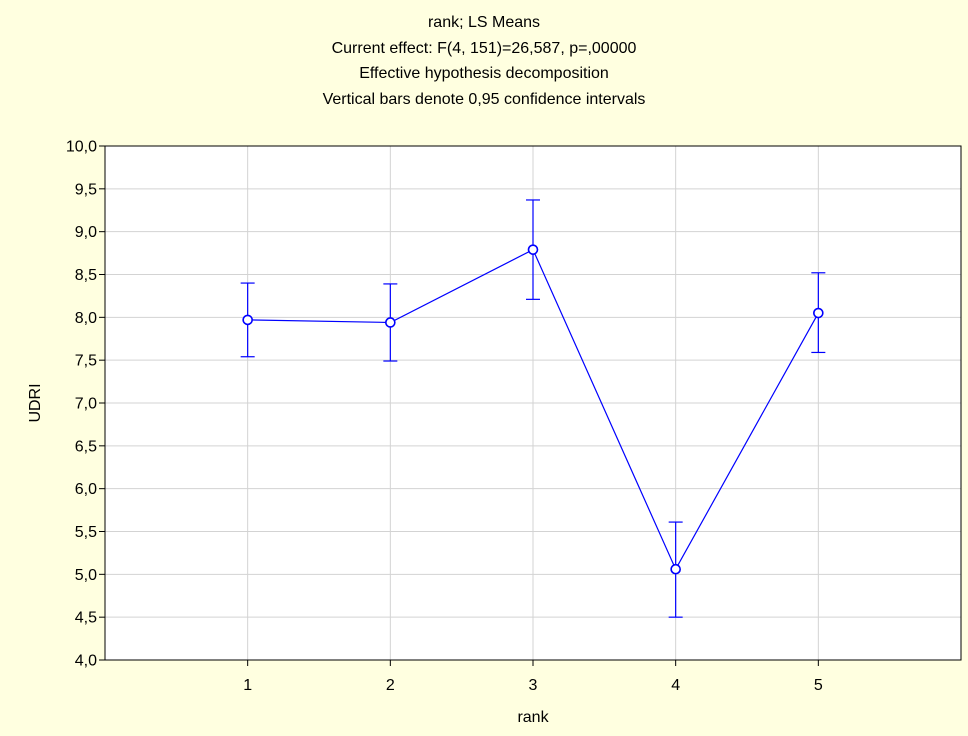 This screenshot has height=736, width=968. Describe the element at coordinates (86, 318) in the screenshot. I see `y-tick-label: 8,0` at that location.